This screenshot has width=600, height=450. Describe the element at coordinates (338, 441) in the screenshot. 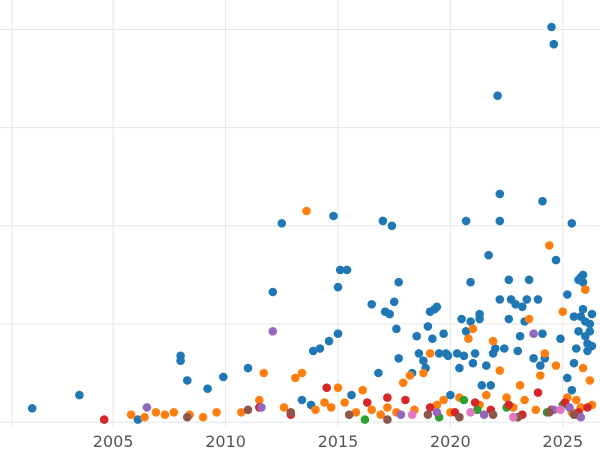

I see `x-axis-ticks: 2005 2010 2015 2020 2025` at that location.